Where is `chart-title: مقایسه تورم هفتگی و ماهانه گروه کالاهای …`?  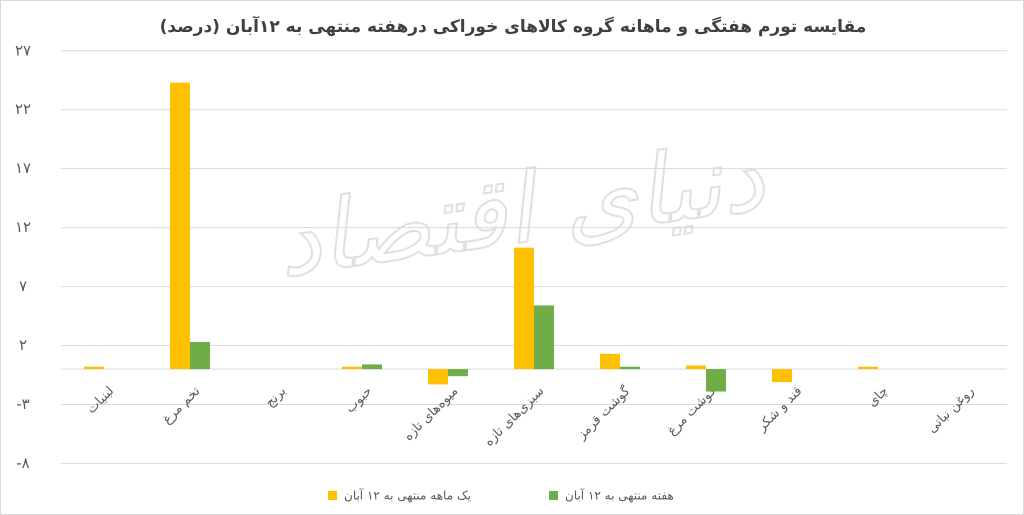
chart-title: مقایسه تورم هفتگی و ماهانه گروه کالاهای … is located at coordinates (513, 26).